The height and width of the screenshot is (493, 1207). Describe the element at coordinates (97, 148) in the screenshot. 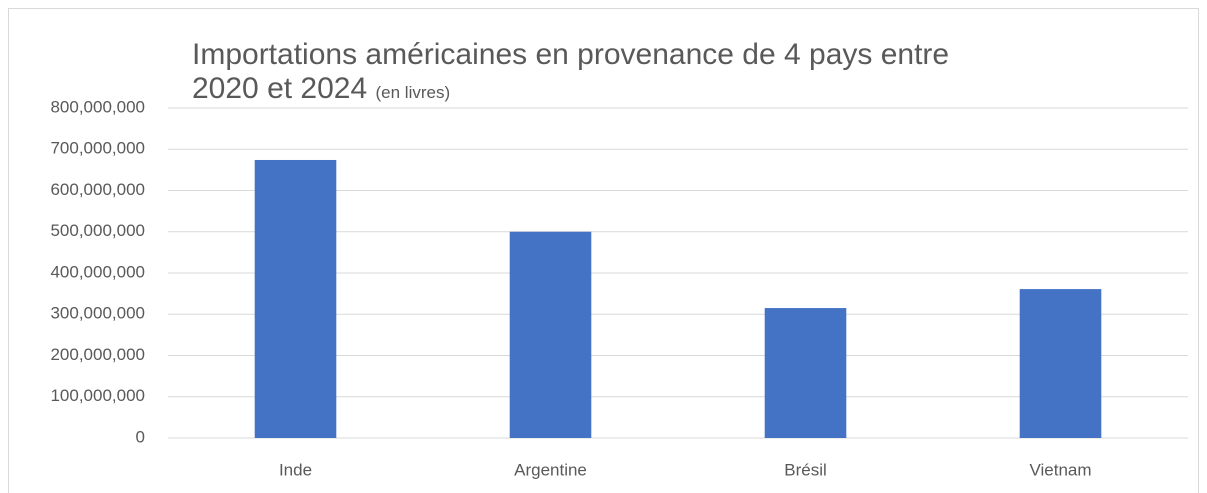

I see `y-tick-label: 700,000,000` at that location.